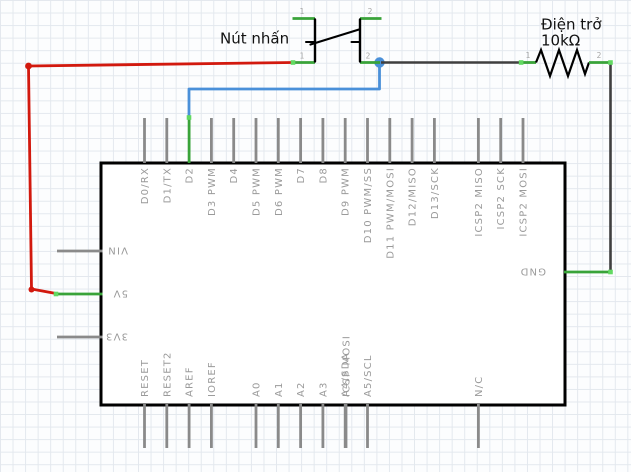 Image resolution: width=631 pixels, height=472 pixels. Describe the element at coordinates (368, 56) in the screenshot. I see `button-pin2-bottom-number: 2` at that location.